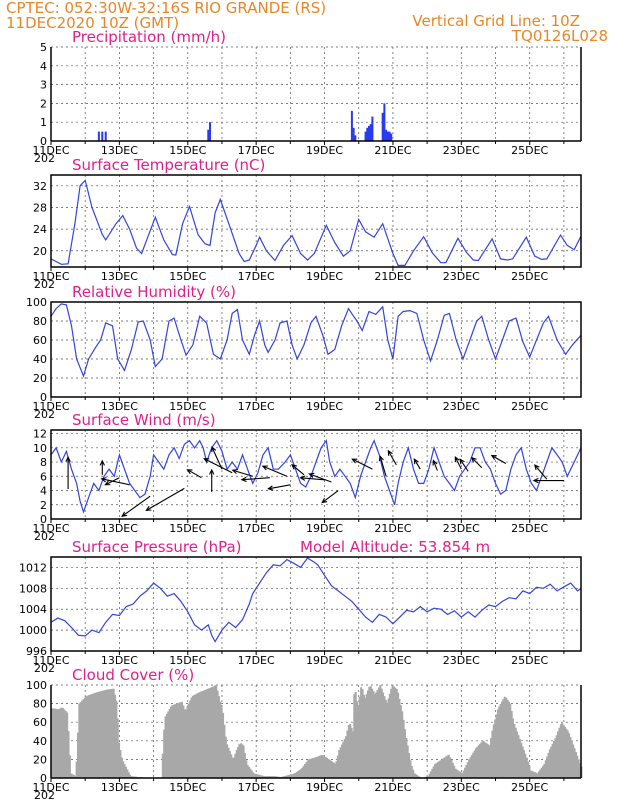  What do you see at coordinates (324, 528) in the screenshot?
I see `wind-x-tick: 19DEC` at bounding box center [324, 528].